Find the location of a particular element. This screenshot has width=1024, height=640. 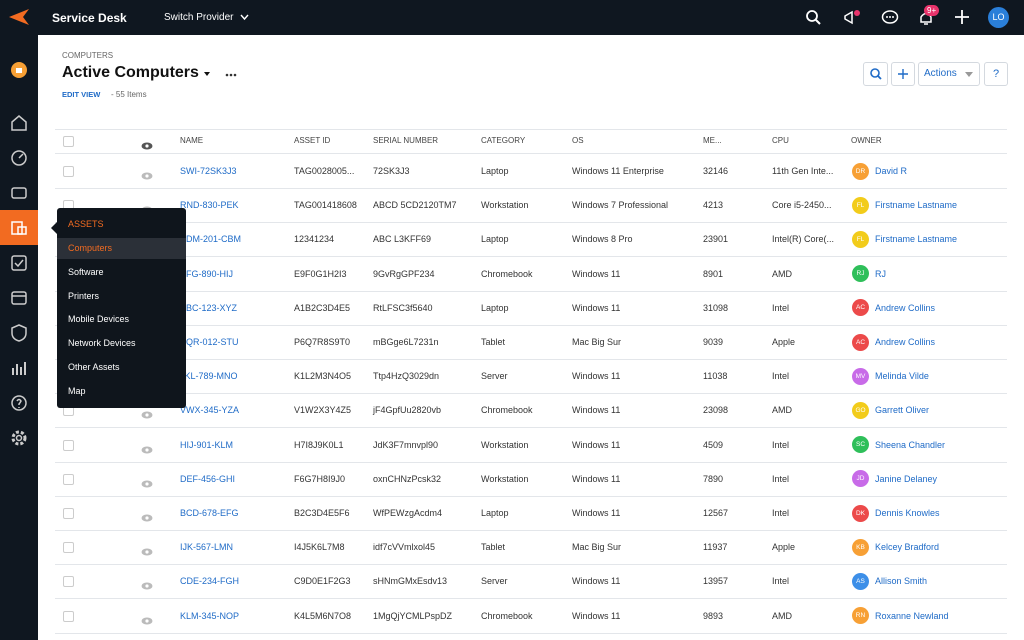

asset-name-link: PQR-012-STU is located at coordinates (209, 342).